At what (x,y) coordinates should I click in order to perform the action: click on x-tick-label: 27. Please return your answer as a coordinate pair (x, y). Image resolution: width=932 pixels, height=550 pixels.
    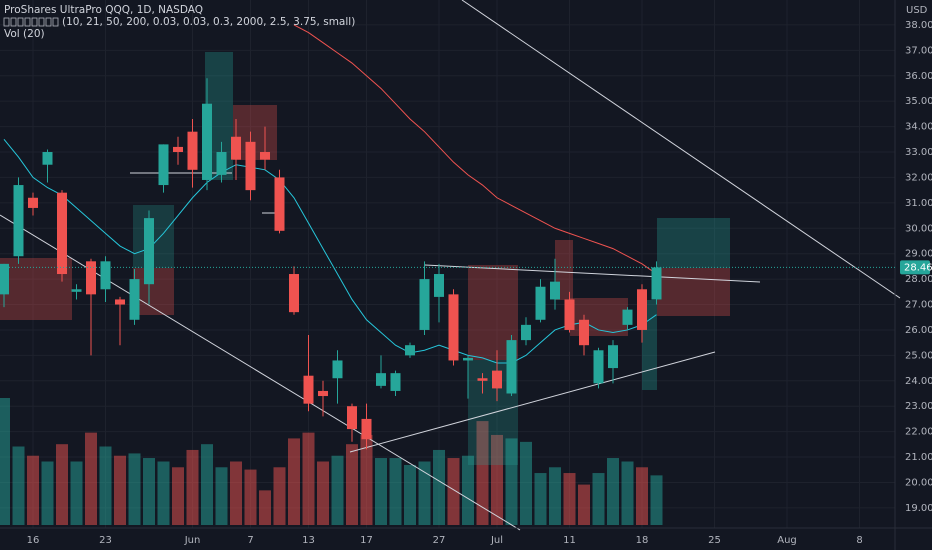
    Looking at the image, I should click on (439, 540).